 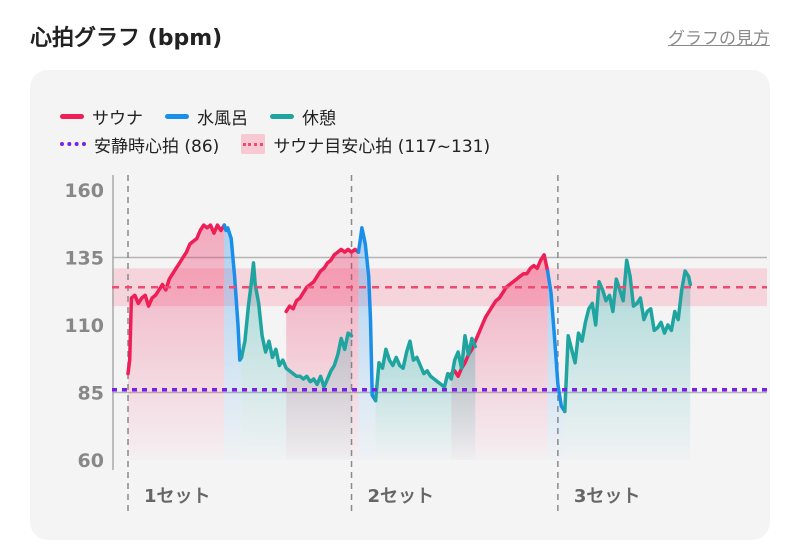 I want to click on legend-sauna: サウナ, so click(x=101, y=116).